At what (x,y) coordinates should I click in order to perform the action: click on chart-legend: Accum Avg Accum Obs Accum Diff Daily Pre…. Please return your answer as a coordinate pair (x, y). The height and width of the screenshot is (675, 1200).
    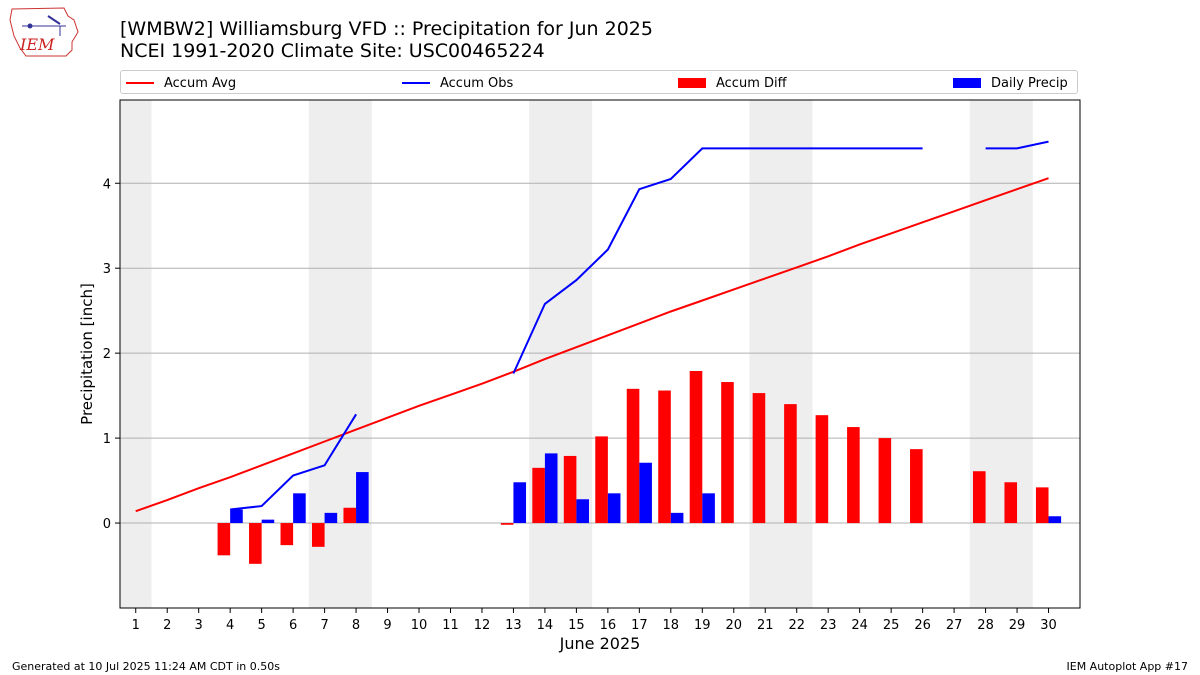
    Looking at the image, I should click on (599, 82).